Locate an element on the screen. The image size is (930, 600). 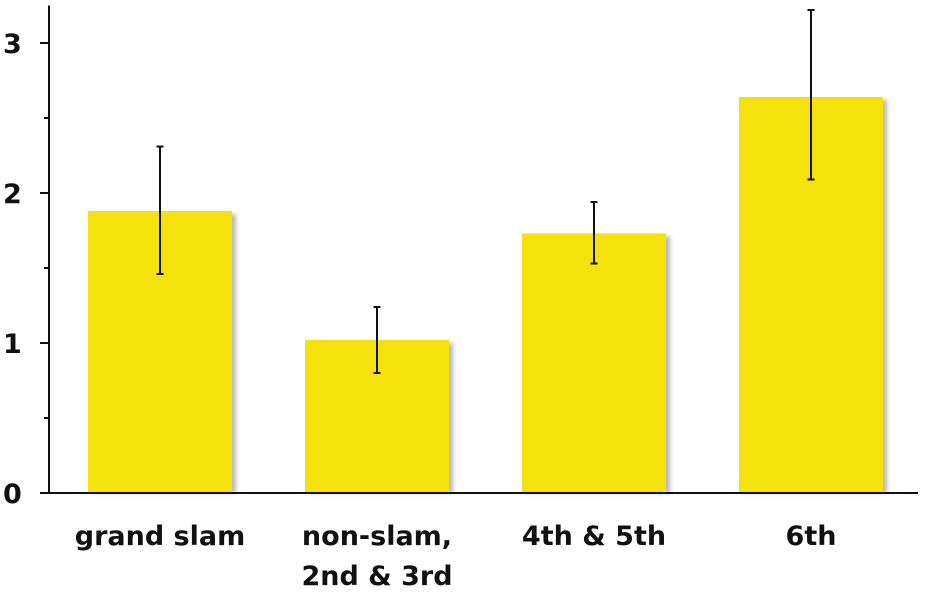
category-label: non-slam, 2nd & 3rd is located at coordinates (376, 556).